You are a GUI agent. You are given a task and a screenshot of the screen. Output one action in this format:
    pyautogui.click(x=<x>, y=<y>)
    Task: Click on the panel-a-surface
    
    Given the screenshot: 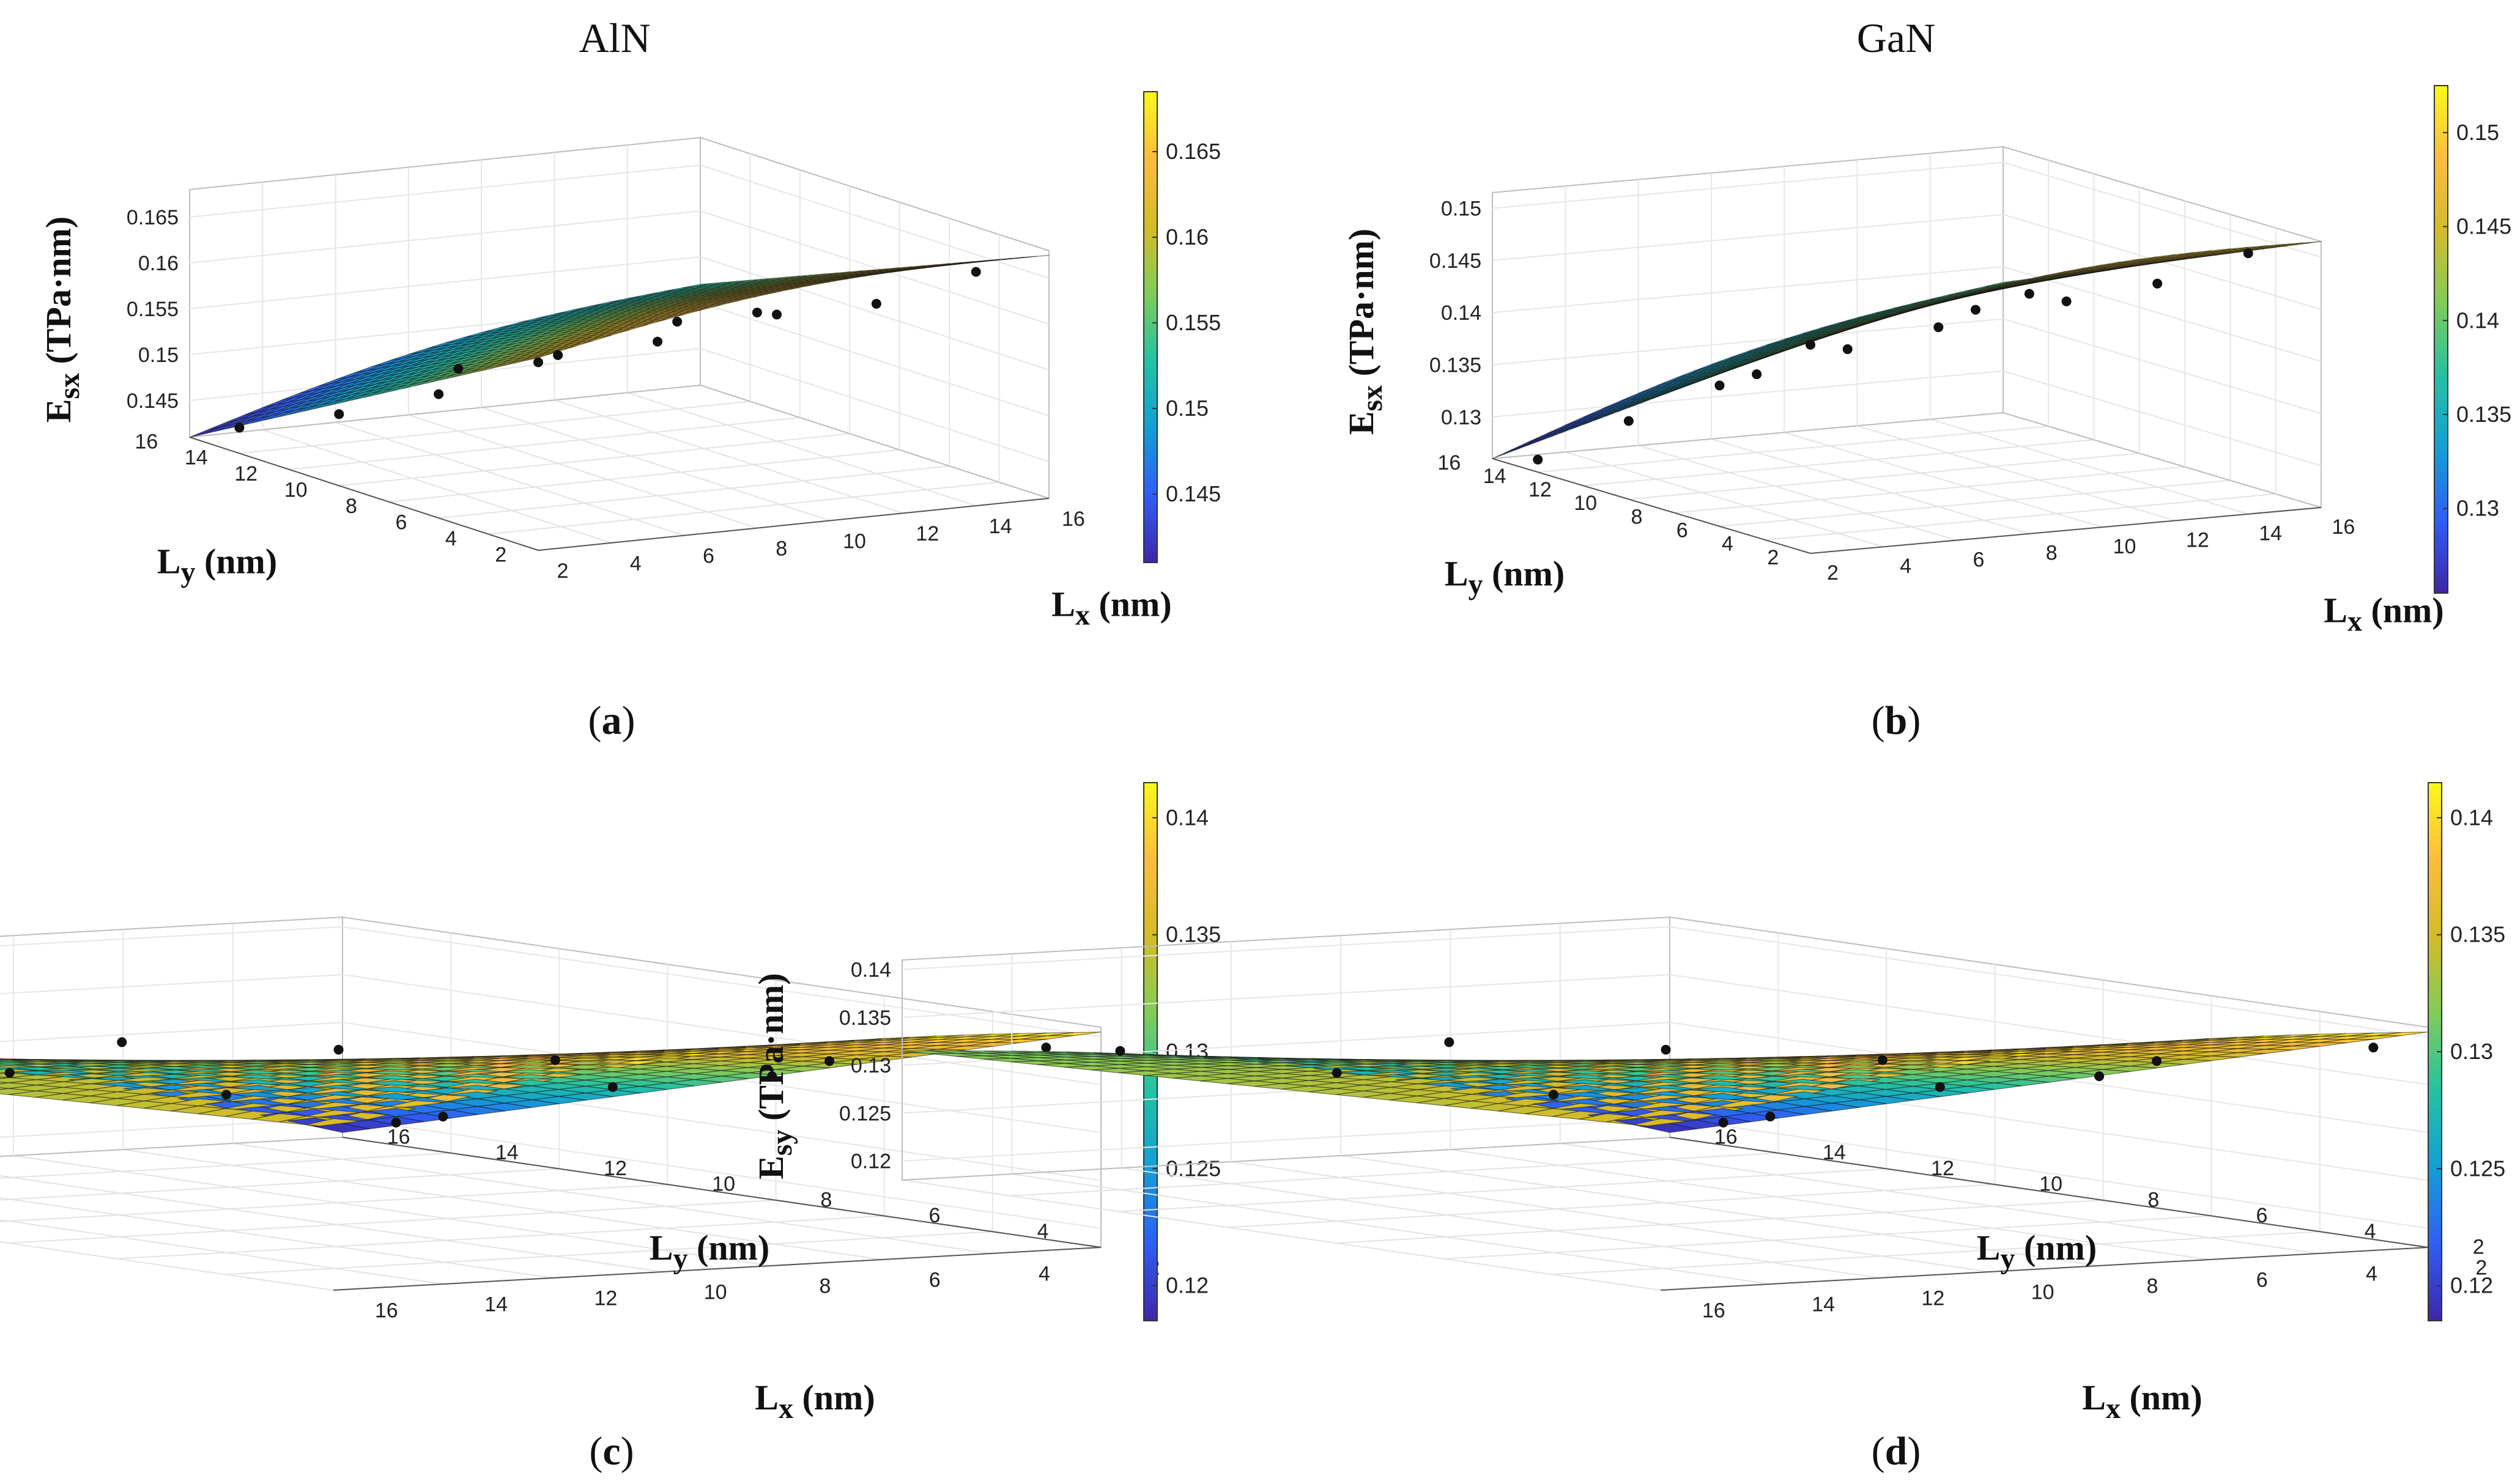 What is the action you would take?
    pyautogui.click(x=619, y=346)
    